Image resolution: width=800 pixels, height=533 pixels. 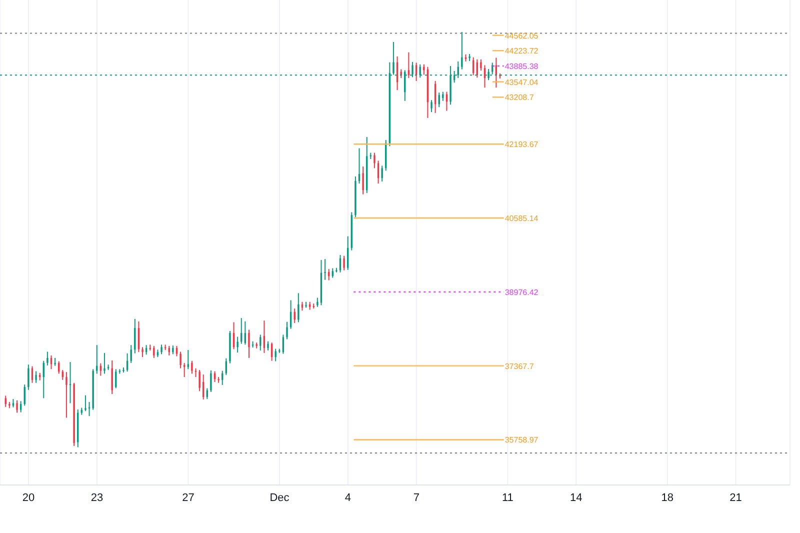 I want to click on annotation: 40585.14, so click(x=521, y=218).